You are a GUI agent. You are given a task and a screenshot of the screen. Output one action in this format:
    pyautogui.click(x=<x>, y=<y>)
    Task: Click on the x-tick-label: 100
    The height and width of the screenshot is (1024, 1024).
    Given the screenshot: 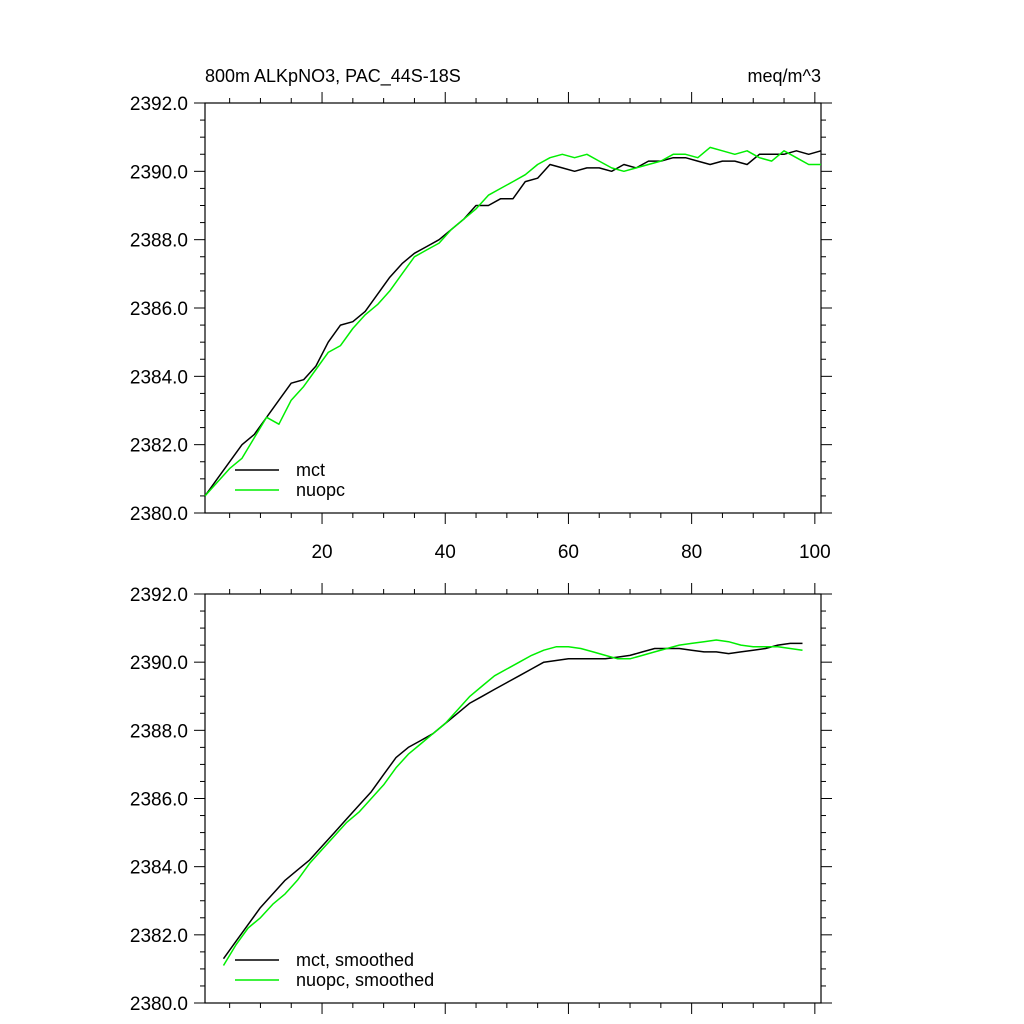 What is the action you would take?
    pyautogui.click(x=815, y=552)
    